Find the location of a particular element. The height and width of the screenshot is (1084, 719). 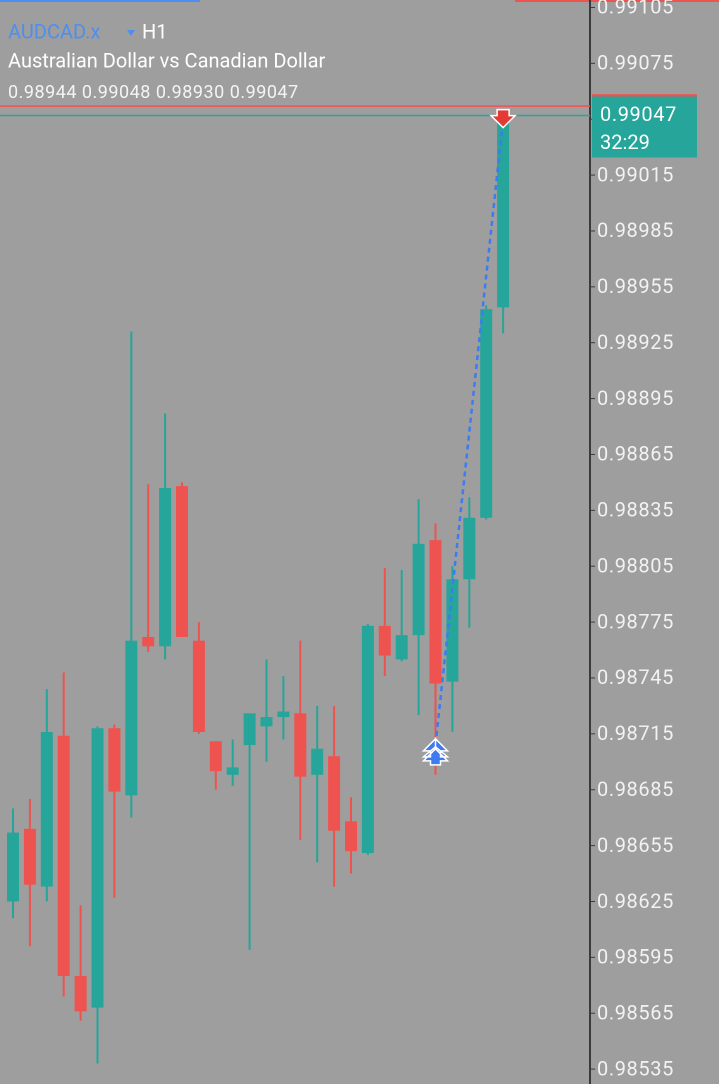

y-tick-label: 0.98655 is located at coordinates (635, 845).